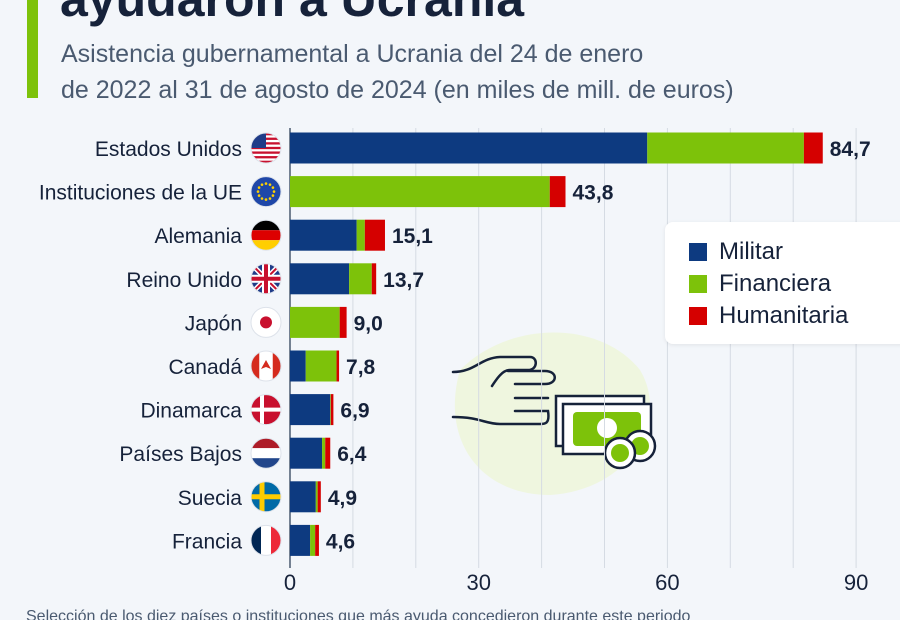  I want to click on legend: Militar Financiera Humanitaria, so click(782, 283).